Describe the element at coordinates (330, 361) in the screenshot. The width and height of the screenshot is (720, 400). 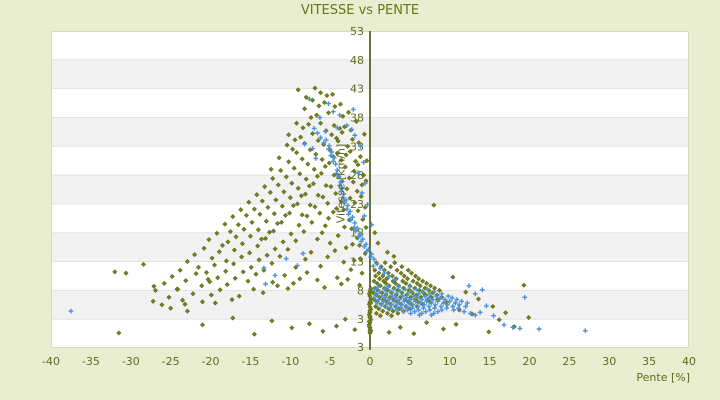
I see `x-tick-label: -5` at that location.